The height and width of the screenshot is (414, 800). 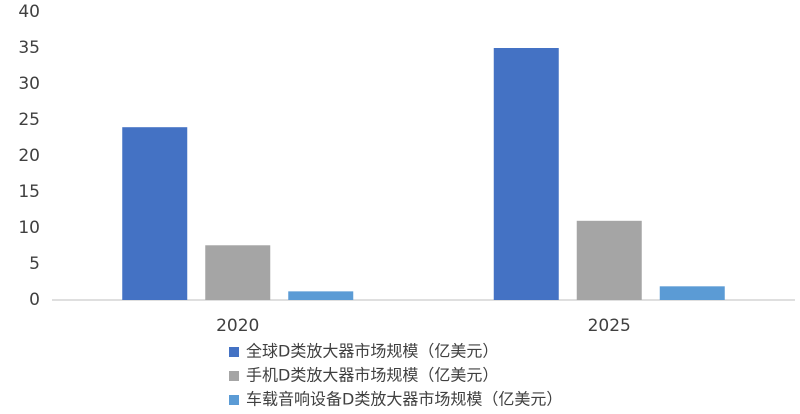 What do you see at coordinates (29, 120) in the screenshot?
I see `y-tick-label: 25` at bounding box center [29, 120].